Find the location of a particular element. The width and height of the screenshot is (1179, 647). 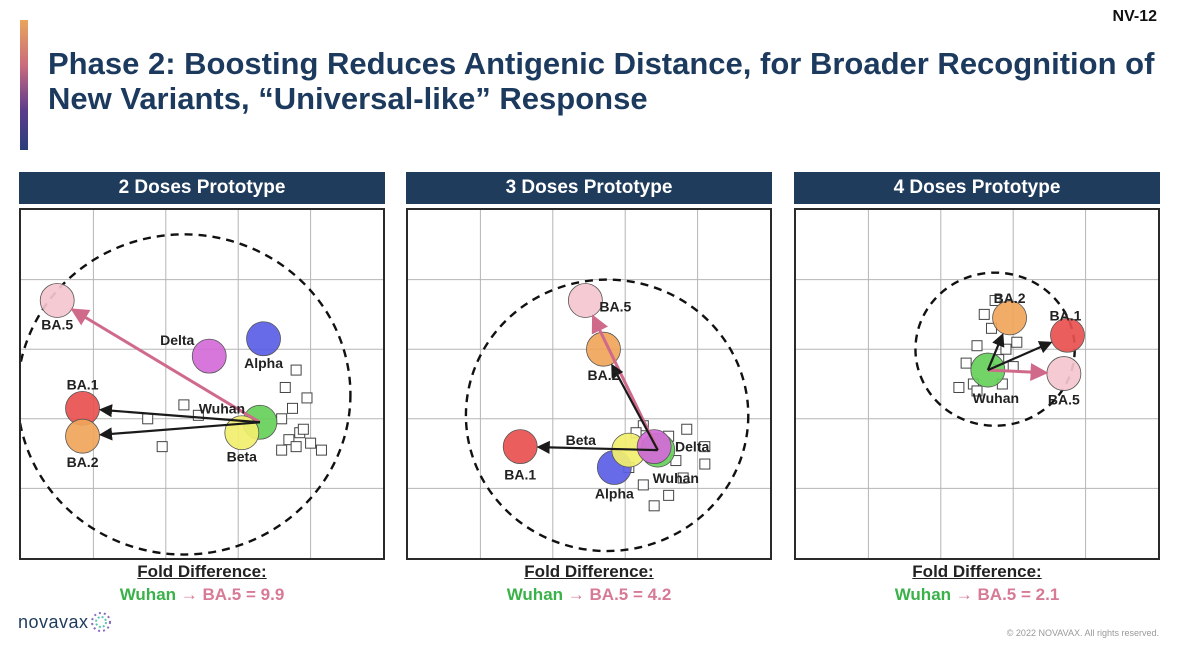

panel-title: 4 Doses Prototype is located at coordinates (977, 188).